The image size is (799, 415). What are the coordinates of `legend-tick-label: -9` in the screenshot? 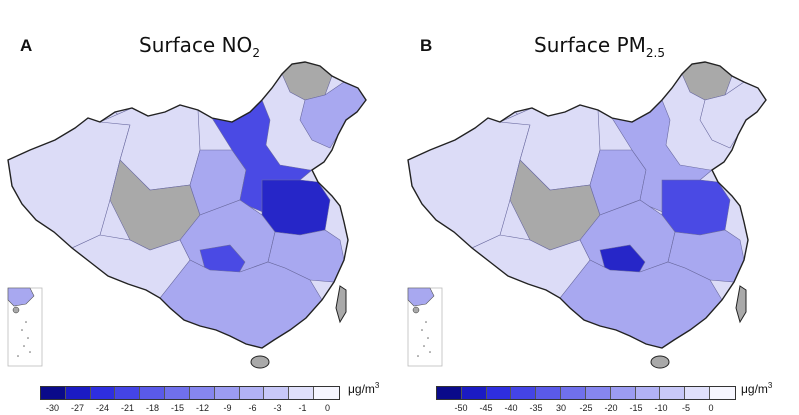 It's located at (227, 408).